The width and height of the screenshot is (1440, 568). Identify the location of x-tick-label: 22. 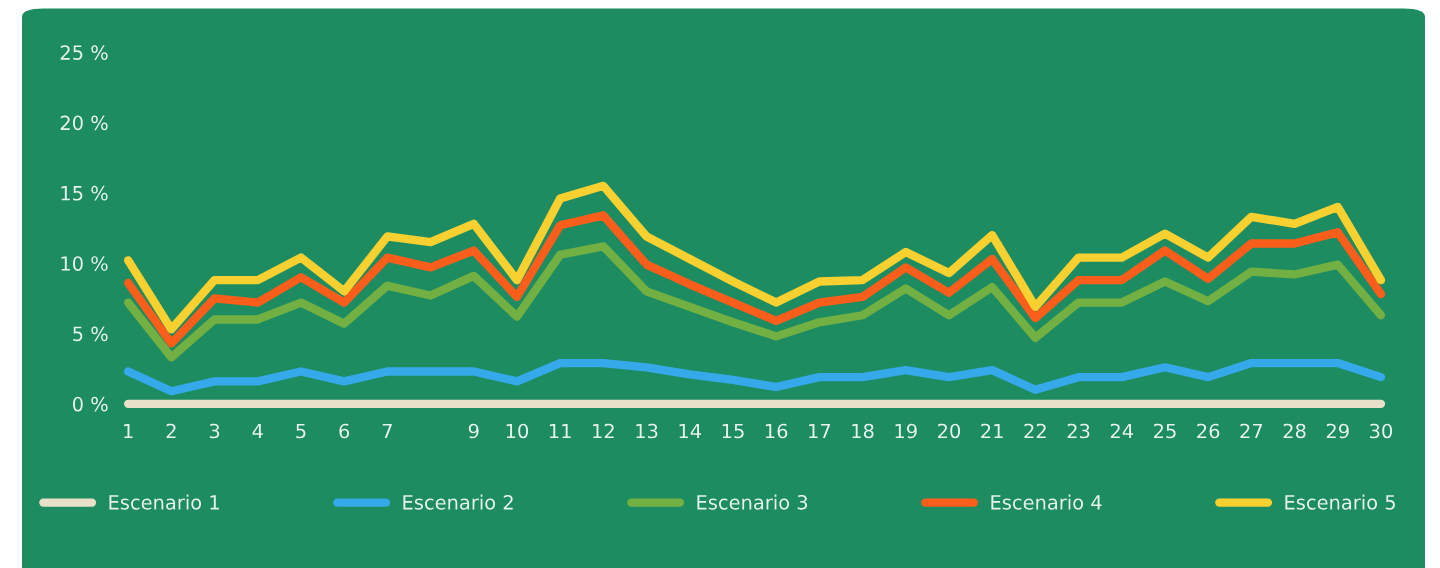
(1035, 431).